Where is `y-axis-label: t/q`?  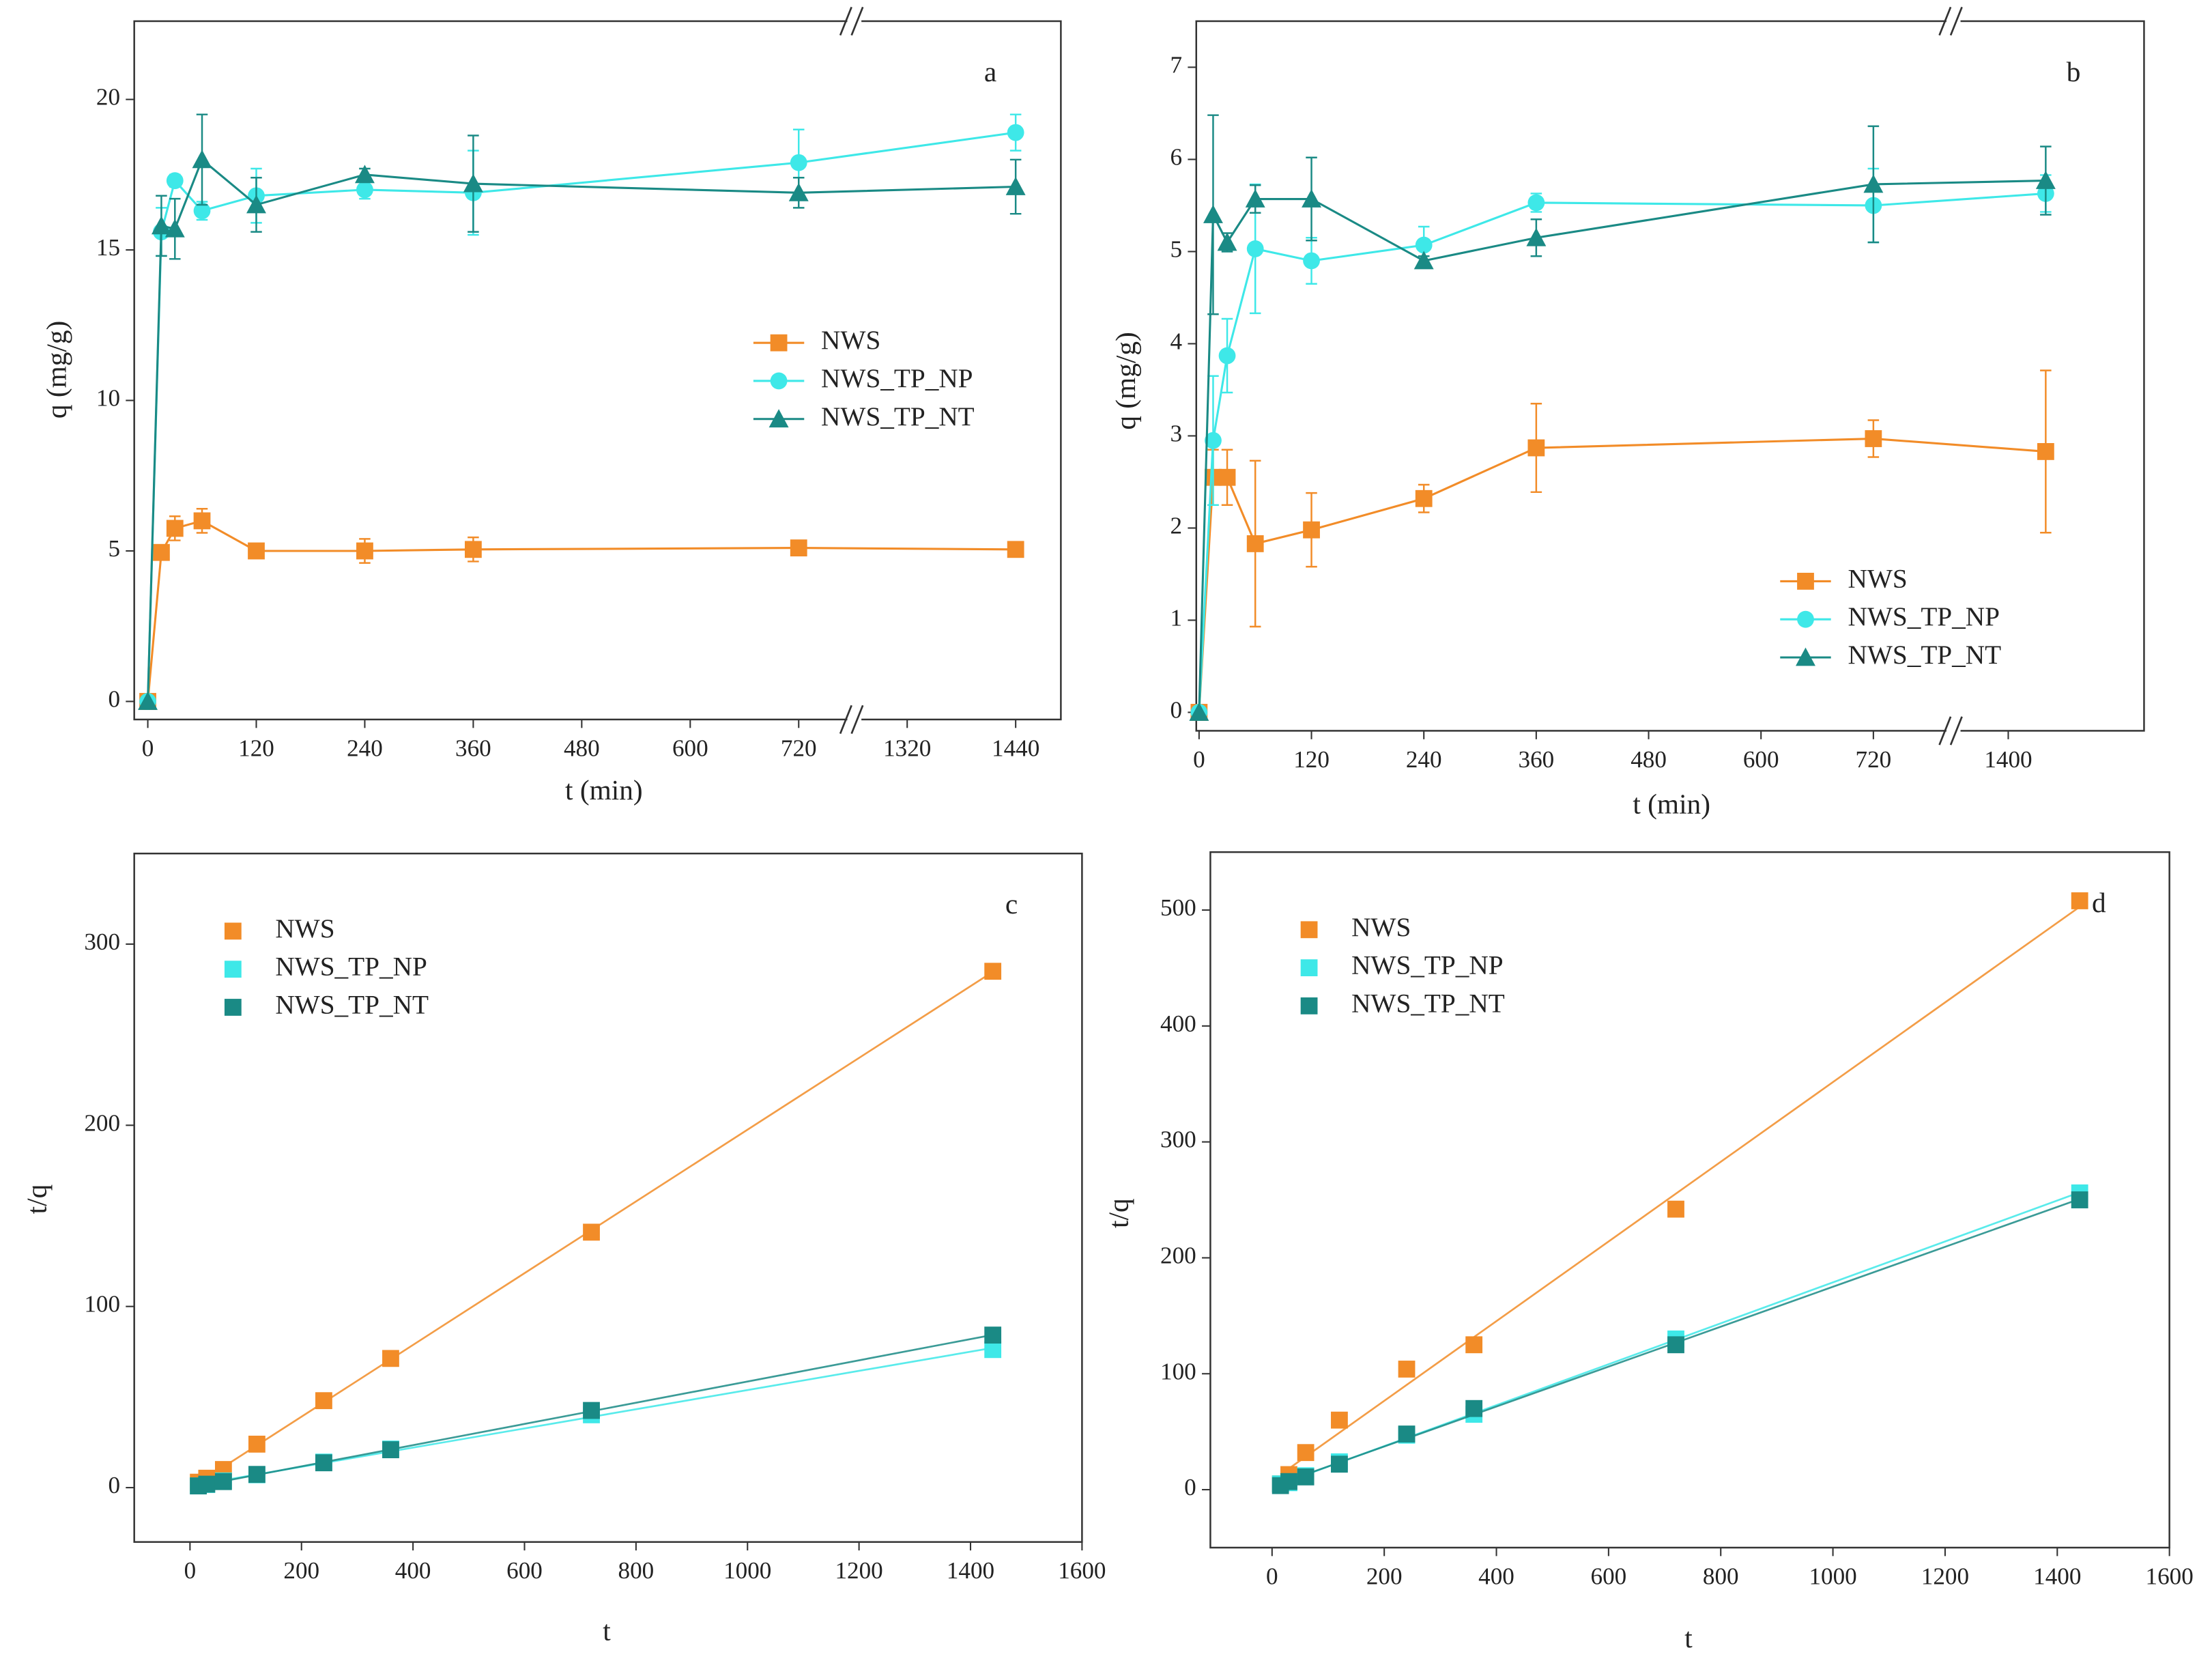 y-axis-label: t/q is located at coordinates (1118, 1213).